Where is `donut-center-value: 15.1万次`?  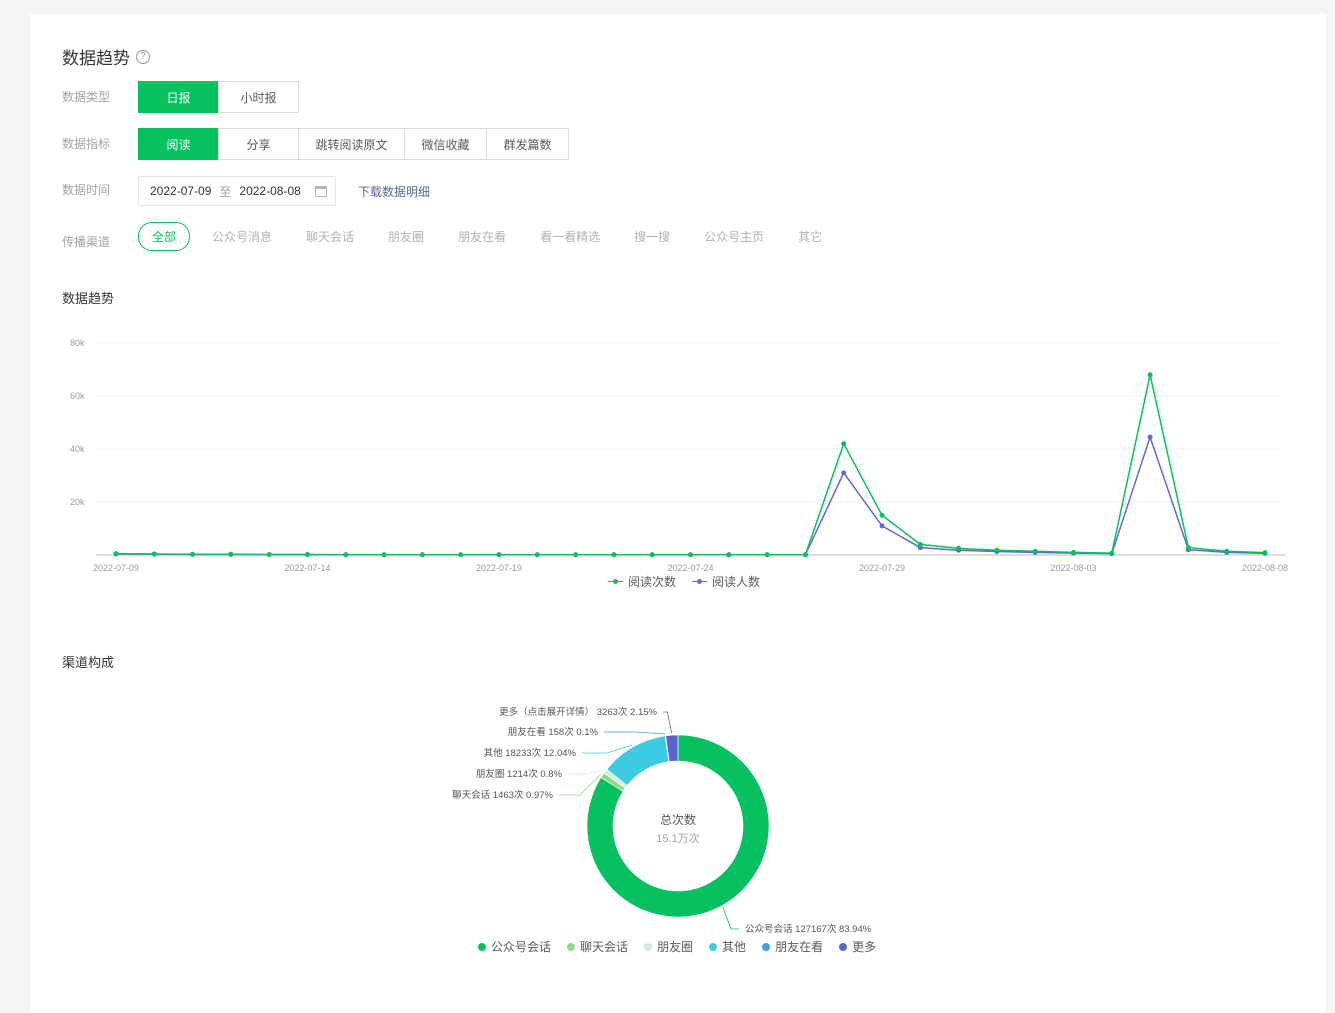
donut-center-value: 15.1万次 is located at coordinates (677, 838).